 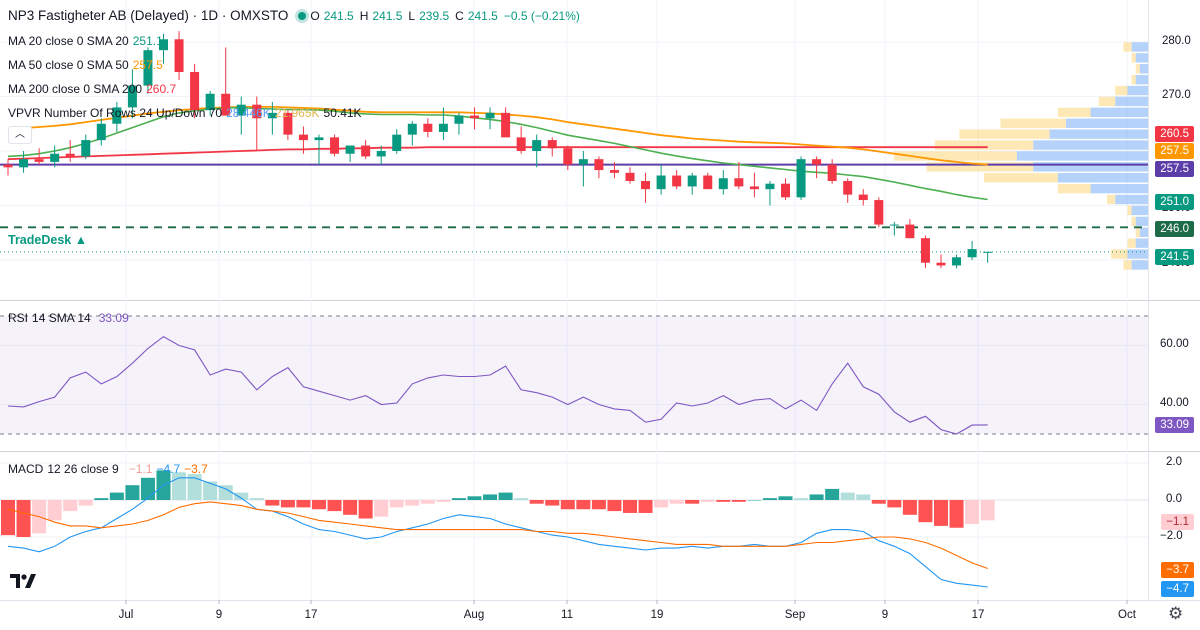 I want to click on ma50-value: 257.5, so click(x=147, y=65).